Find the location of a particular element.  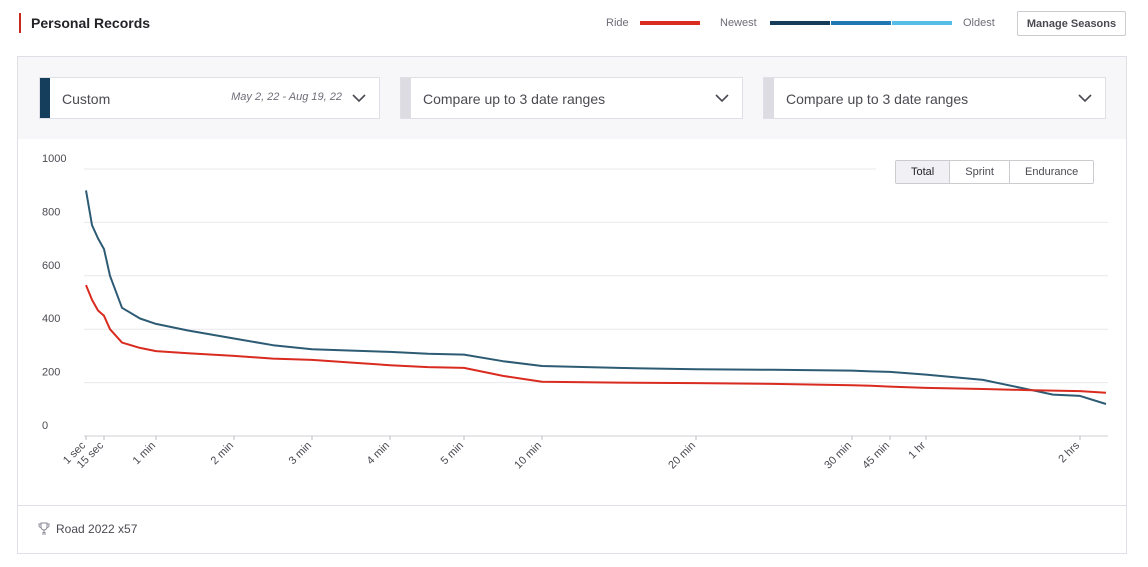

x-tick-label: 10 min is located at coordinates (528, 456).